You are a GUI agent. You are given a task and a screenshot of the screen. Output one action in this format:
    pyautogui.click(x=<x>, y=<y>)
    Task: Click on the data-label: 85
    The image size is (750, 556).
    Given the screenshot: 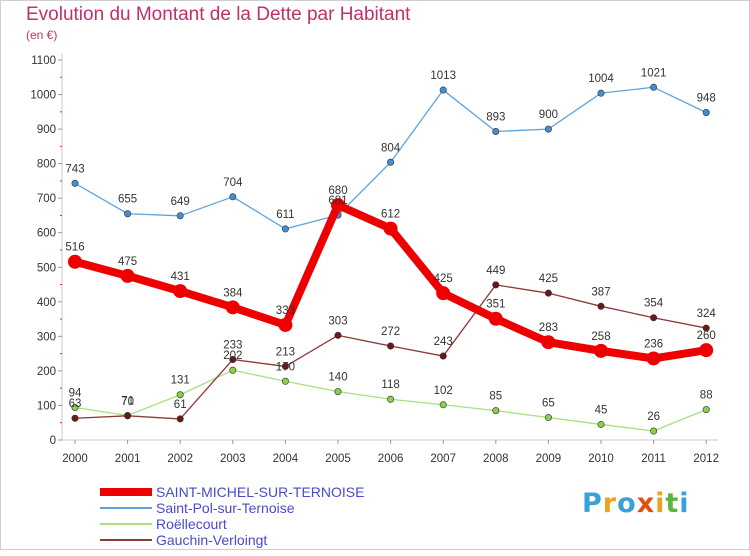 What is the action you would take?
    pyautogui.click(x=495, y=397)
    